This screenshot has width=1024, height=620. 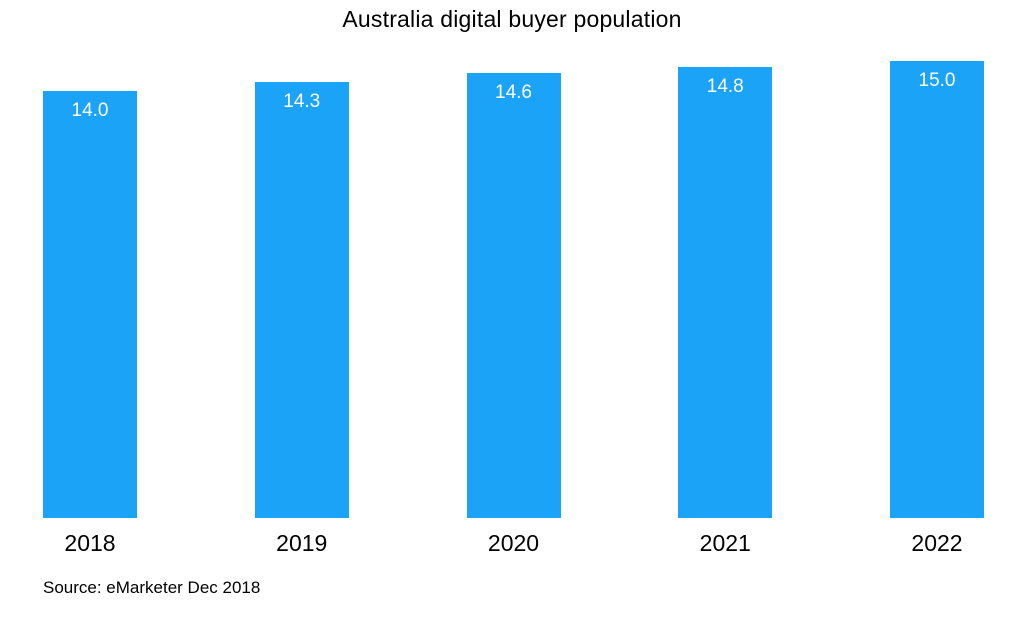 What do you see at coordinates (937, 289) in the screenshot?
I see `bar-2022: 15.0` at bounding box center [937, 289].